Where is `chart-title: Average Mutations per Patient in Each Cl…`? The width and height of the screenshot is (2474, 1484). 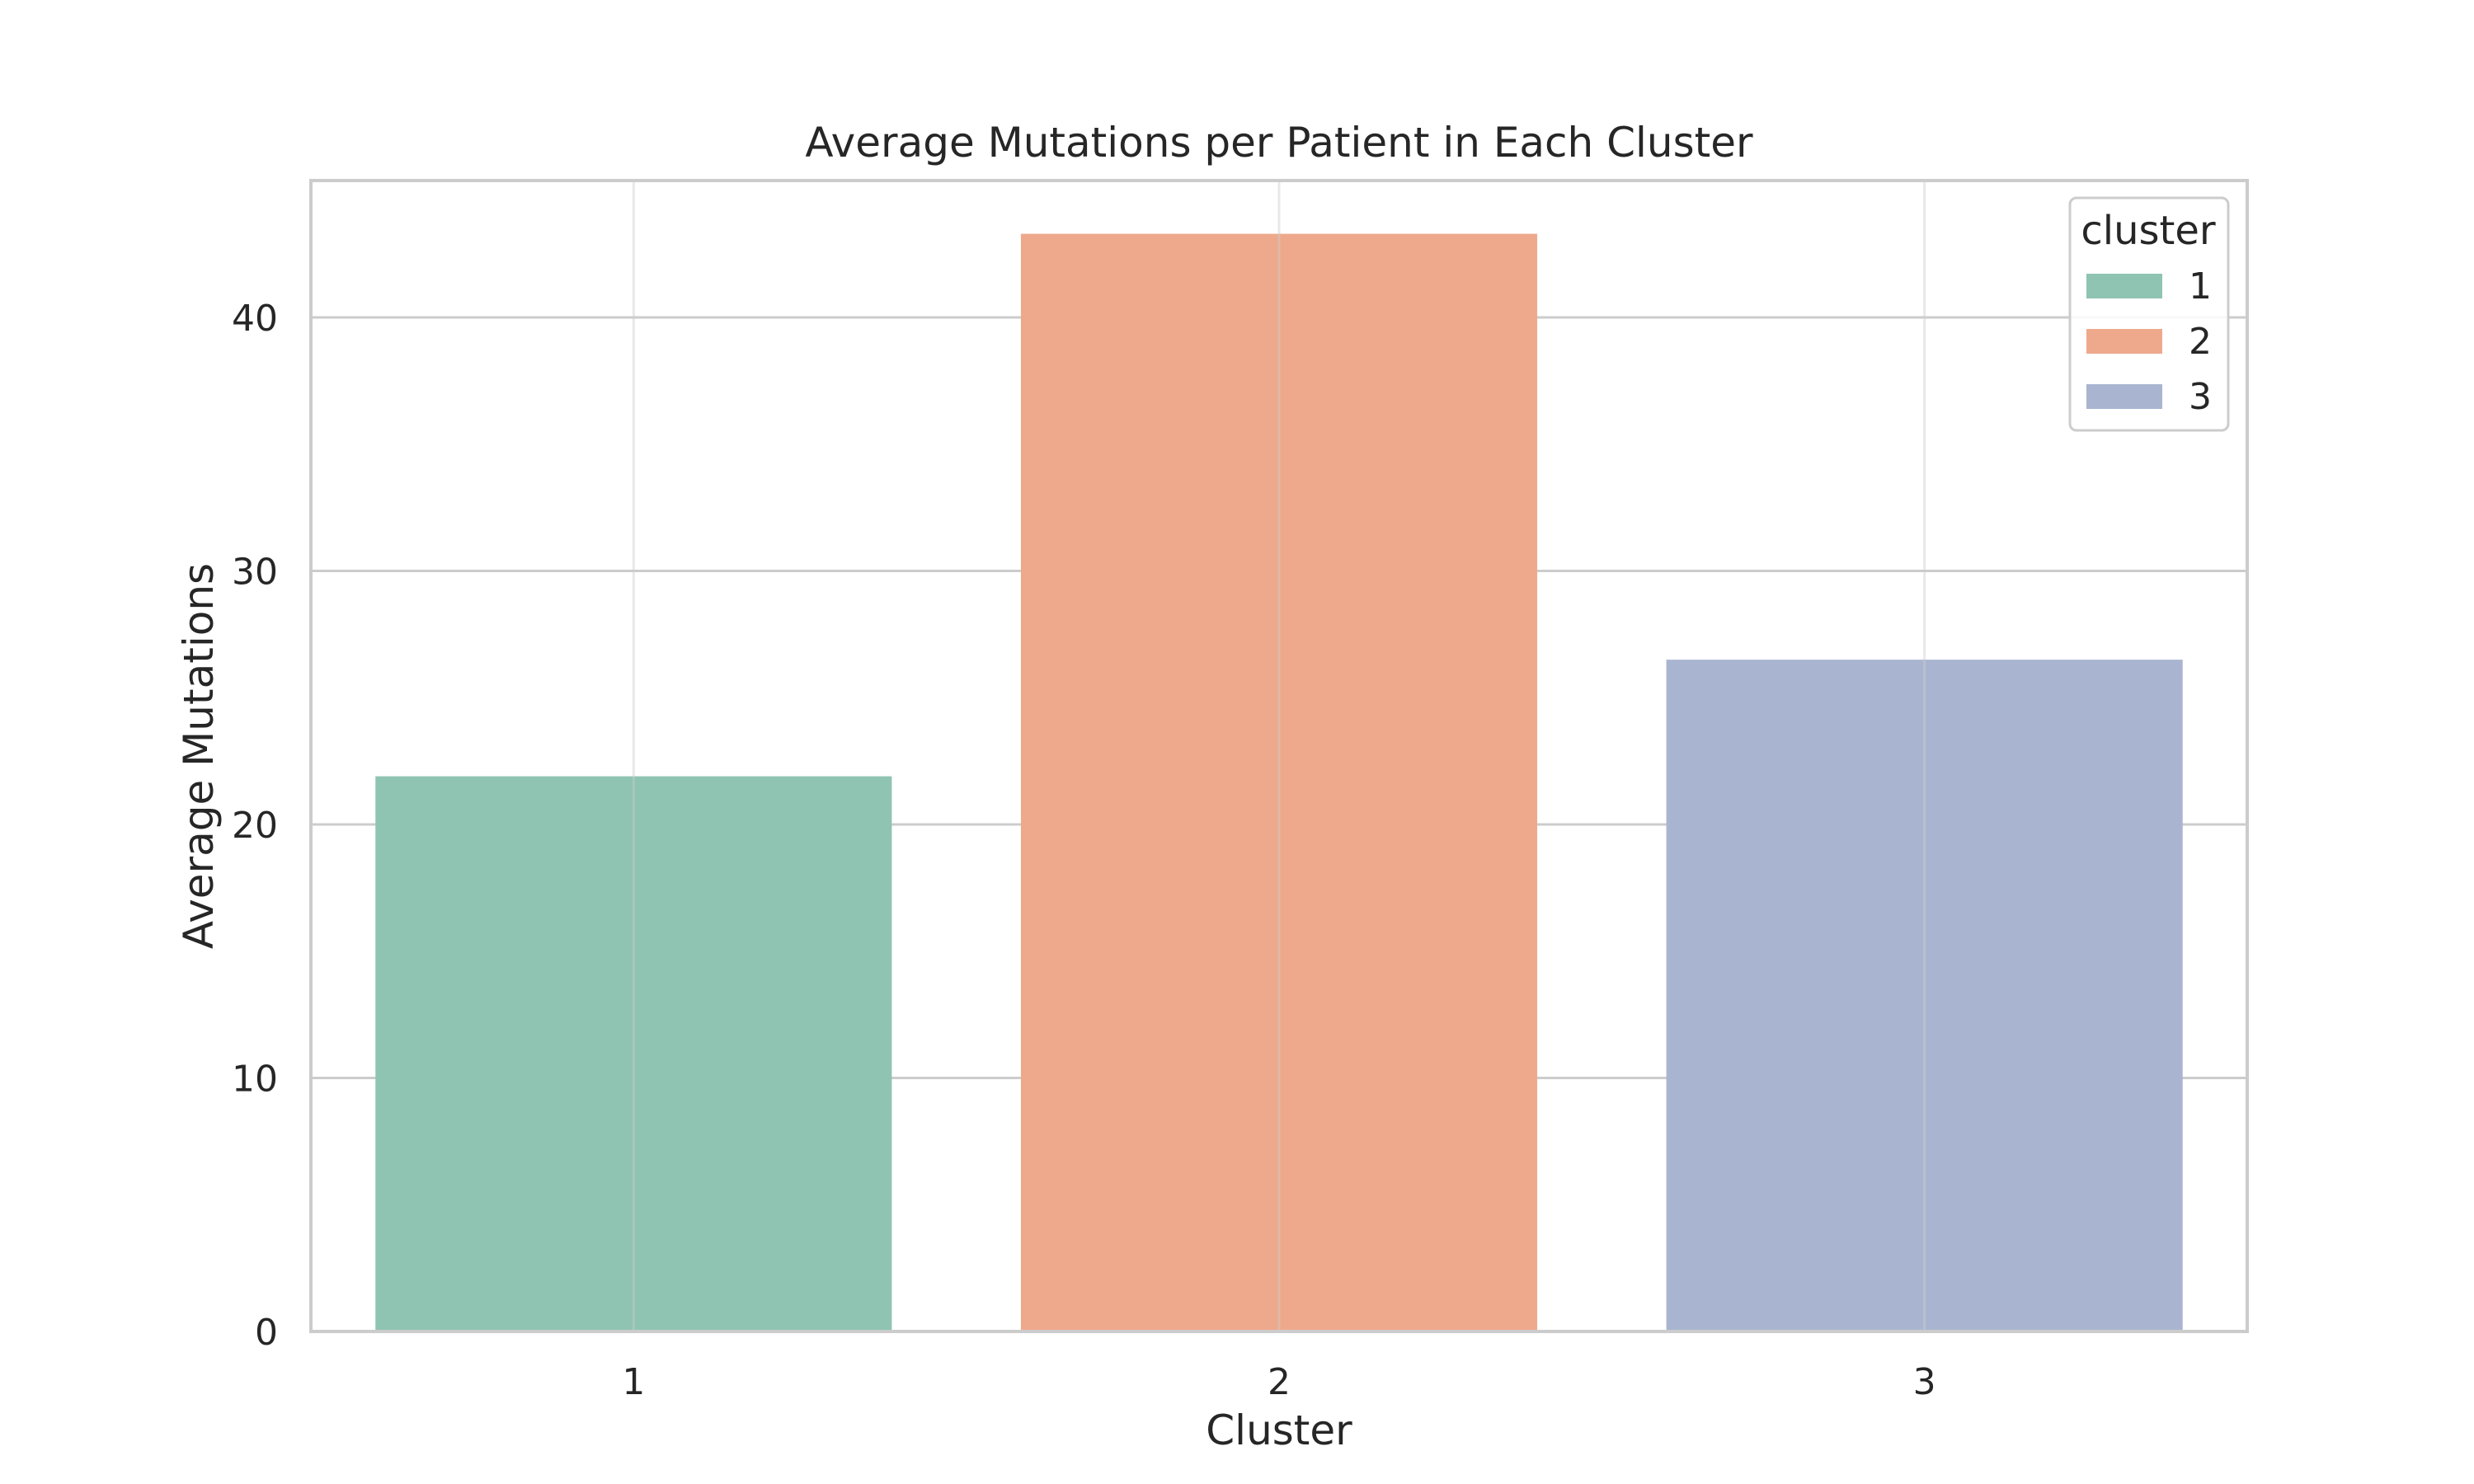 chart-title: Average Mutations per Patient in Each Cl… is located at coordinates (1279, 143).